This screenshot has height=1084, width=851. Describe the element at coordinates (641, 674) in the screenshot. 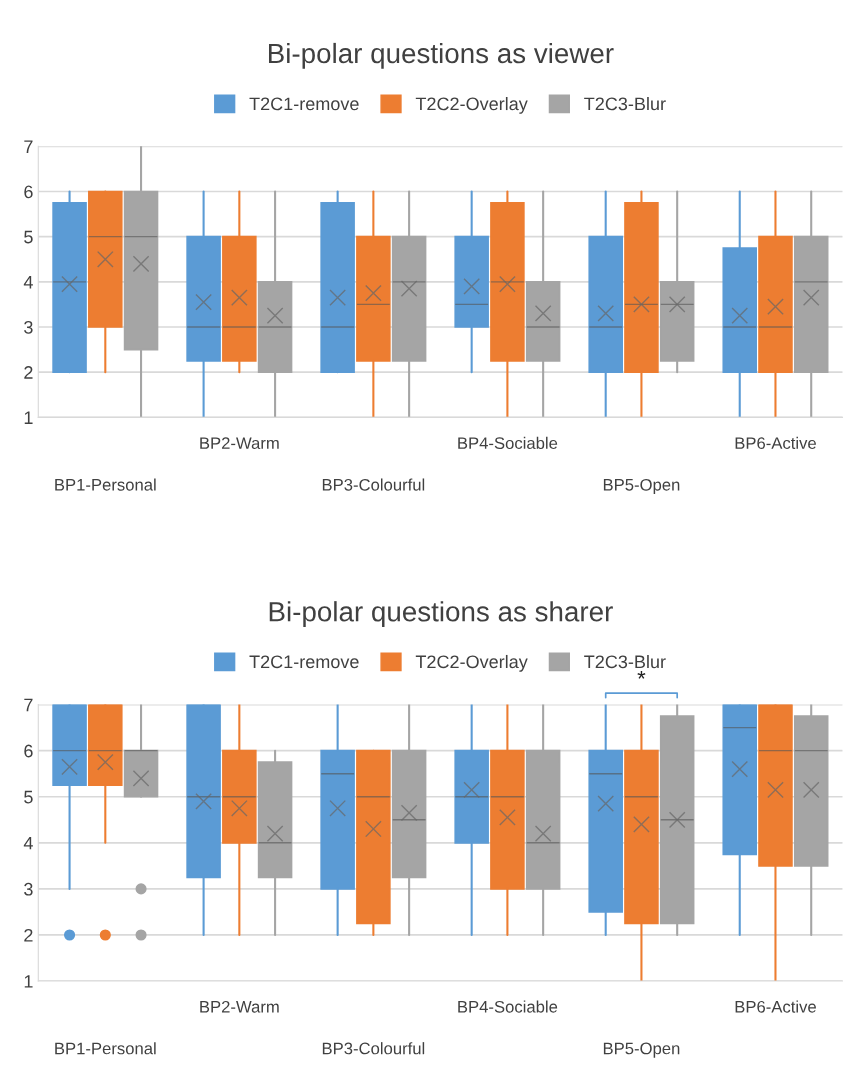

I see `annotation: *` at that location.